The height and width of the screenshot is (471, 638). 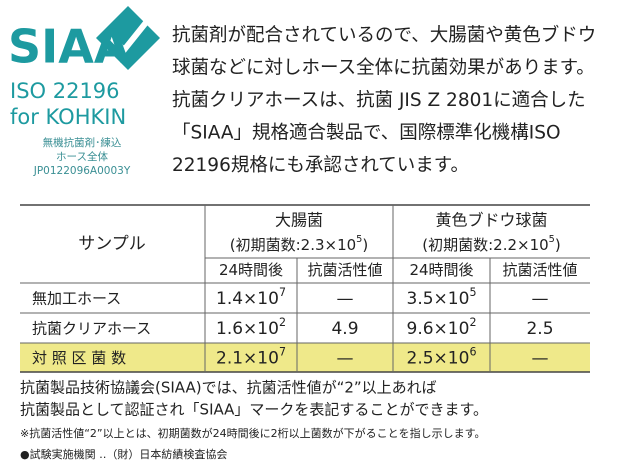 I want to click on table-header: サンプル, so click(x=112, y=244).